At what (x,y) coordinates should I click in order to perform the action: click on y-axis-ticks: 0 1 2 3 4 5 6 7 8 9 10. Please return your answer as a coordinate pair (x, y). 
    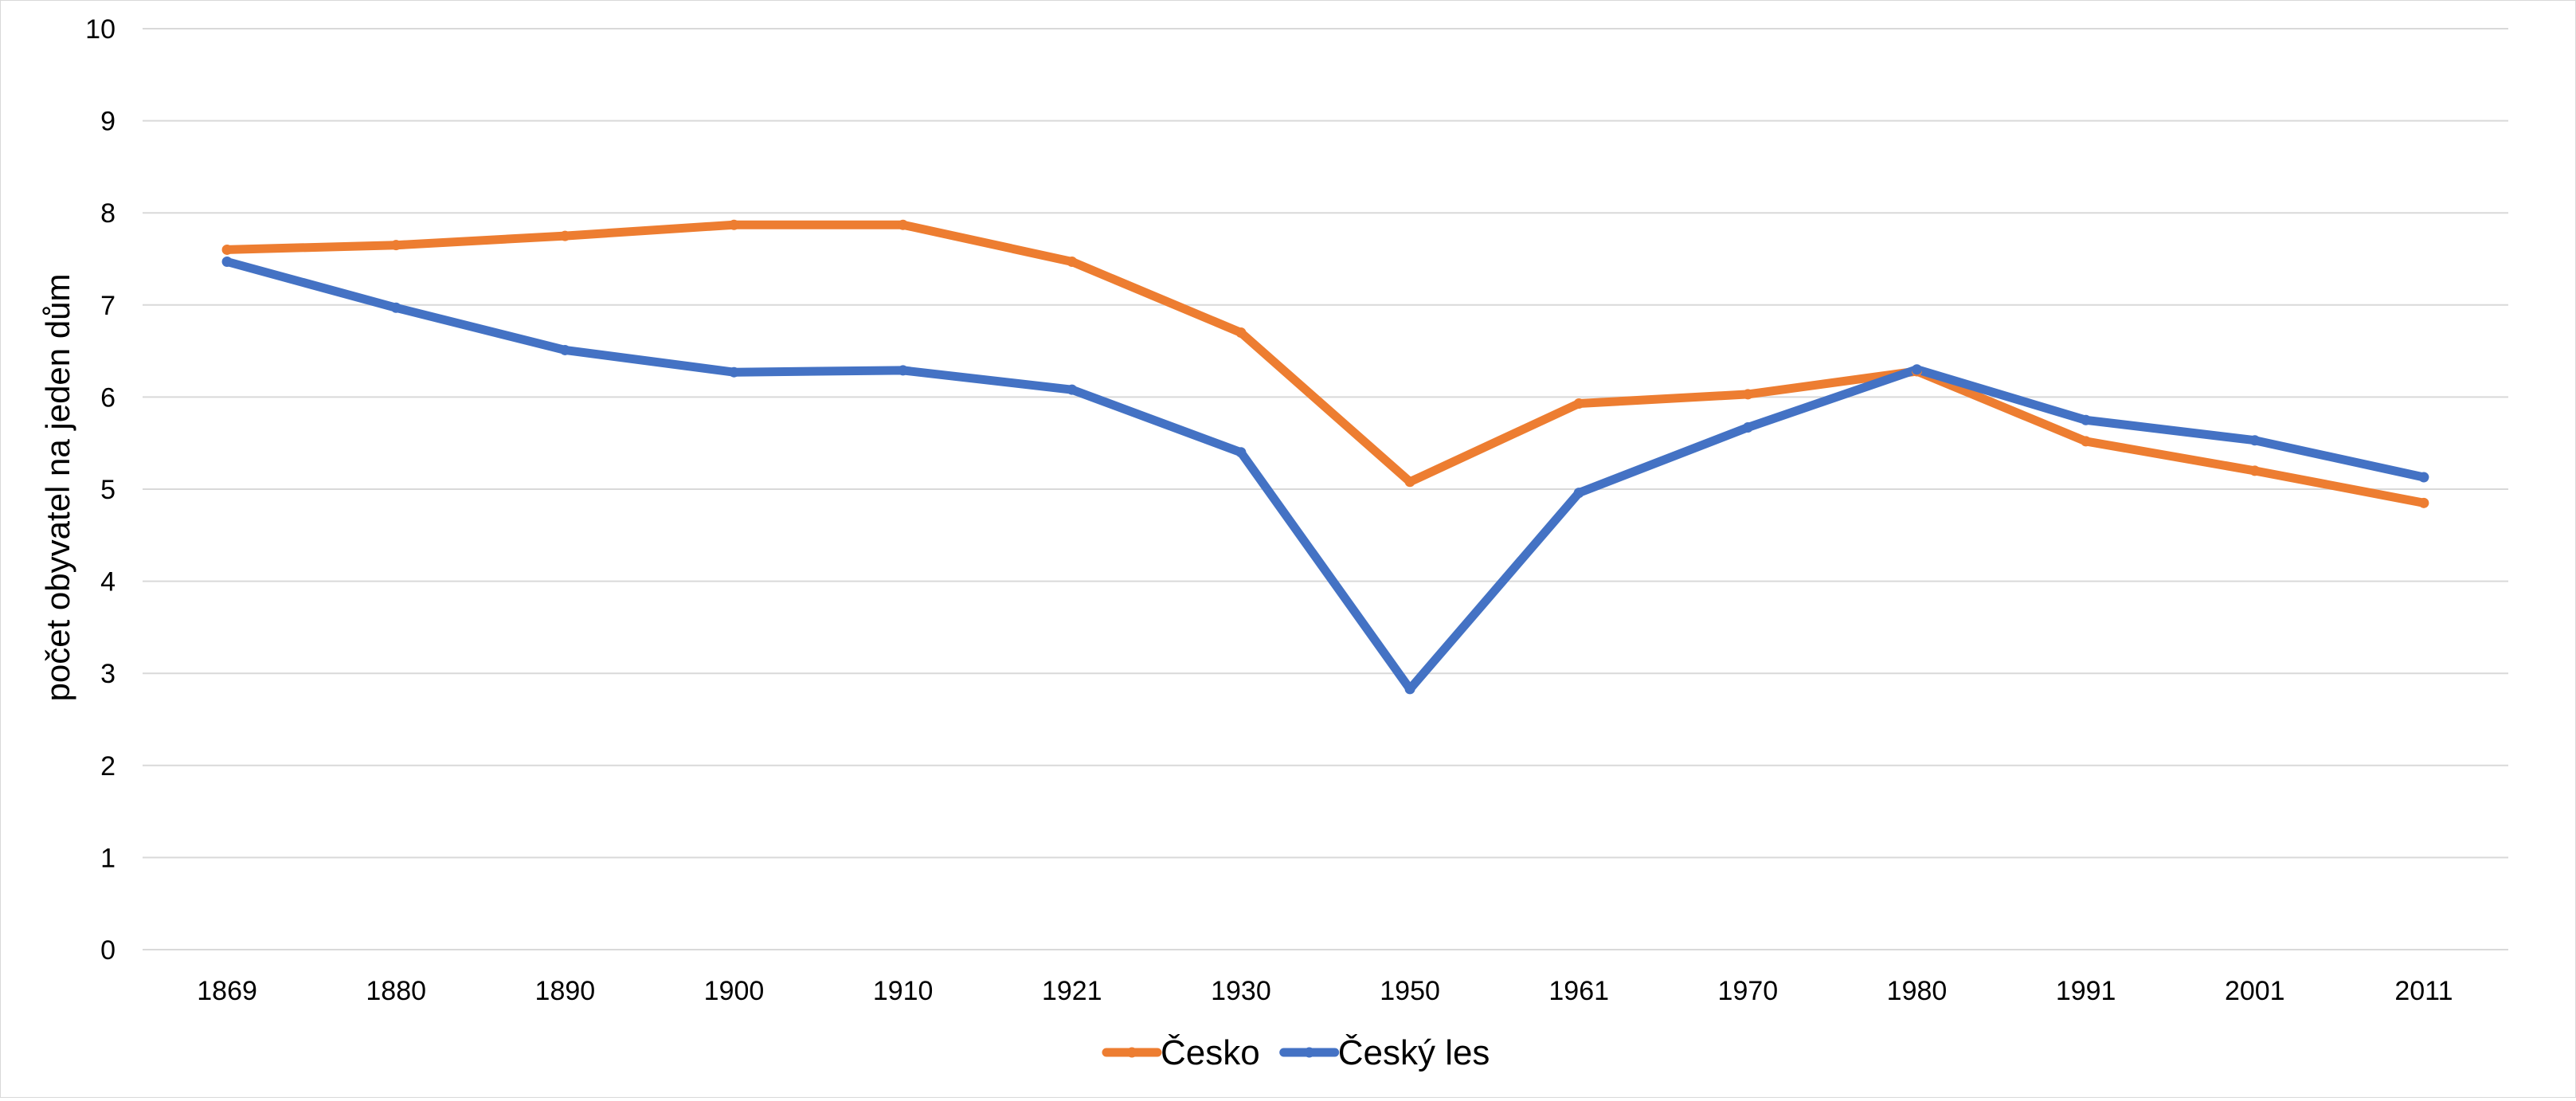
    Looking at the image, I should click on (100, 490).